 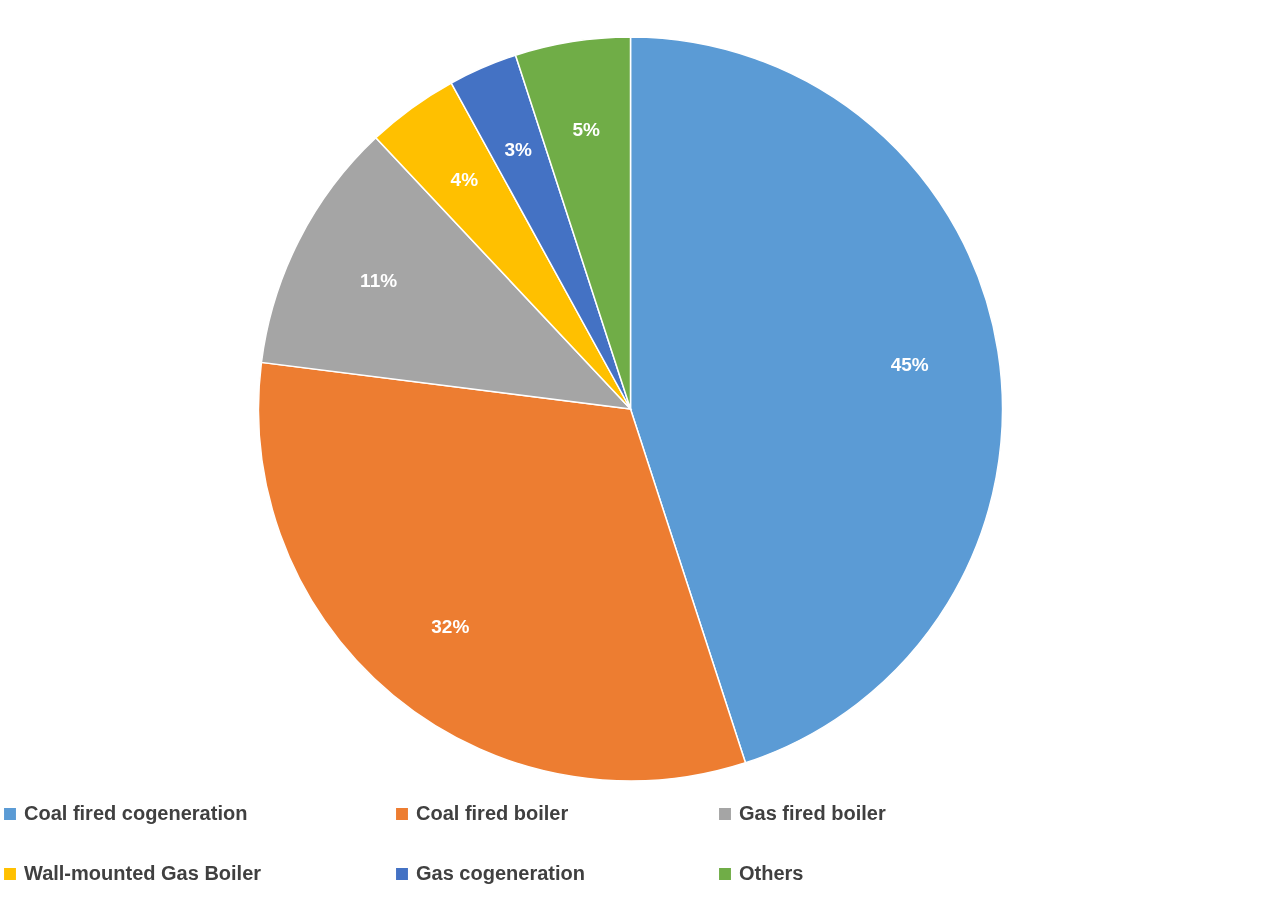 What do you see at coordinates (464, 180) in the screenshot?
I see `data-label: 4%` at bounding box center [464, 180].